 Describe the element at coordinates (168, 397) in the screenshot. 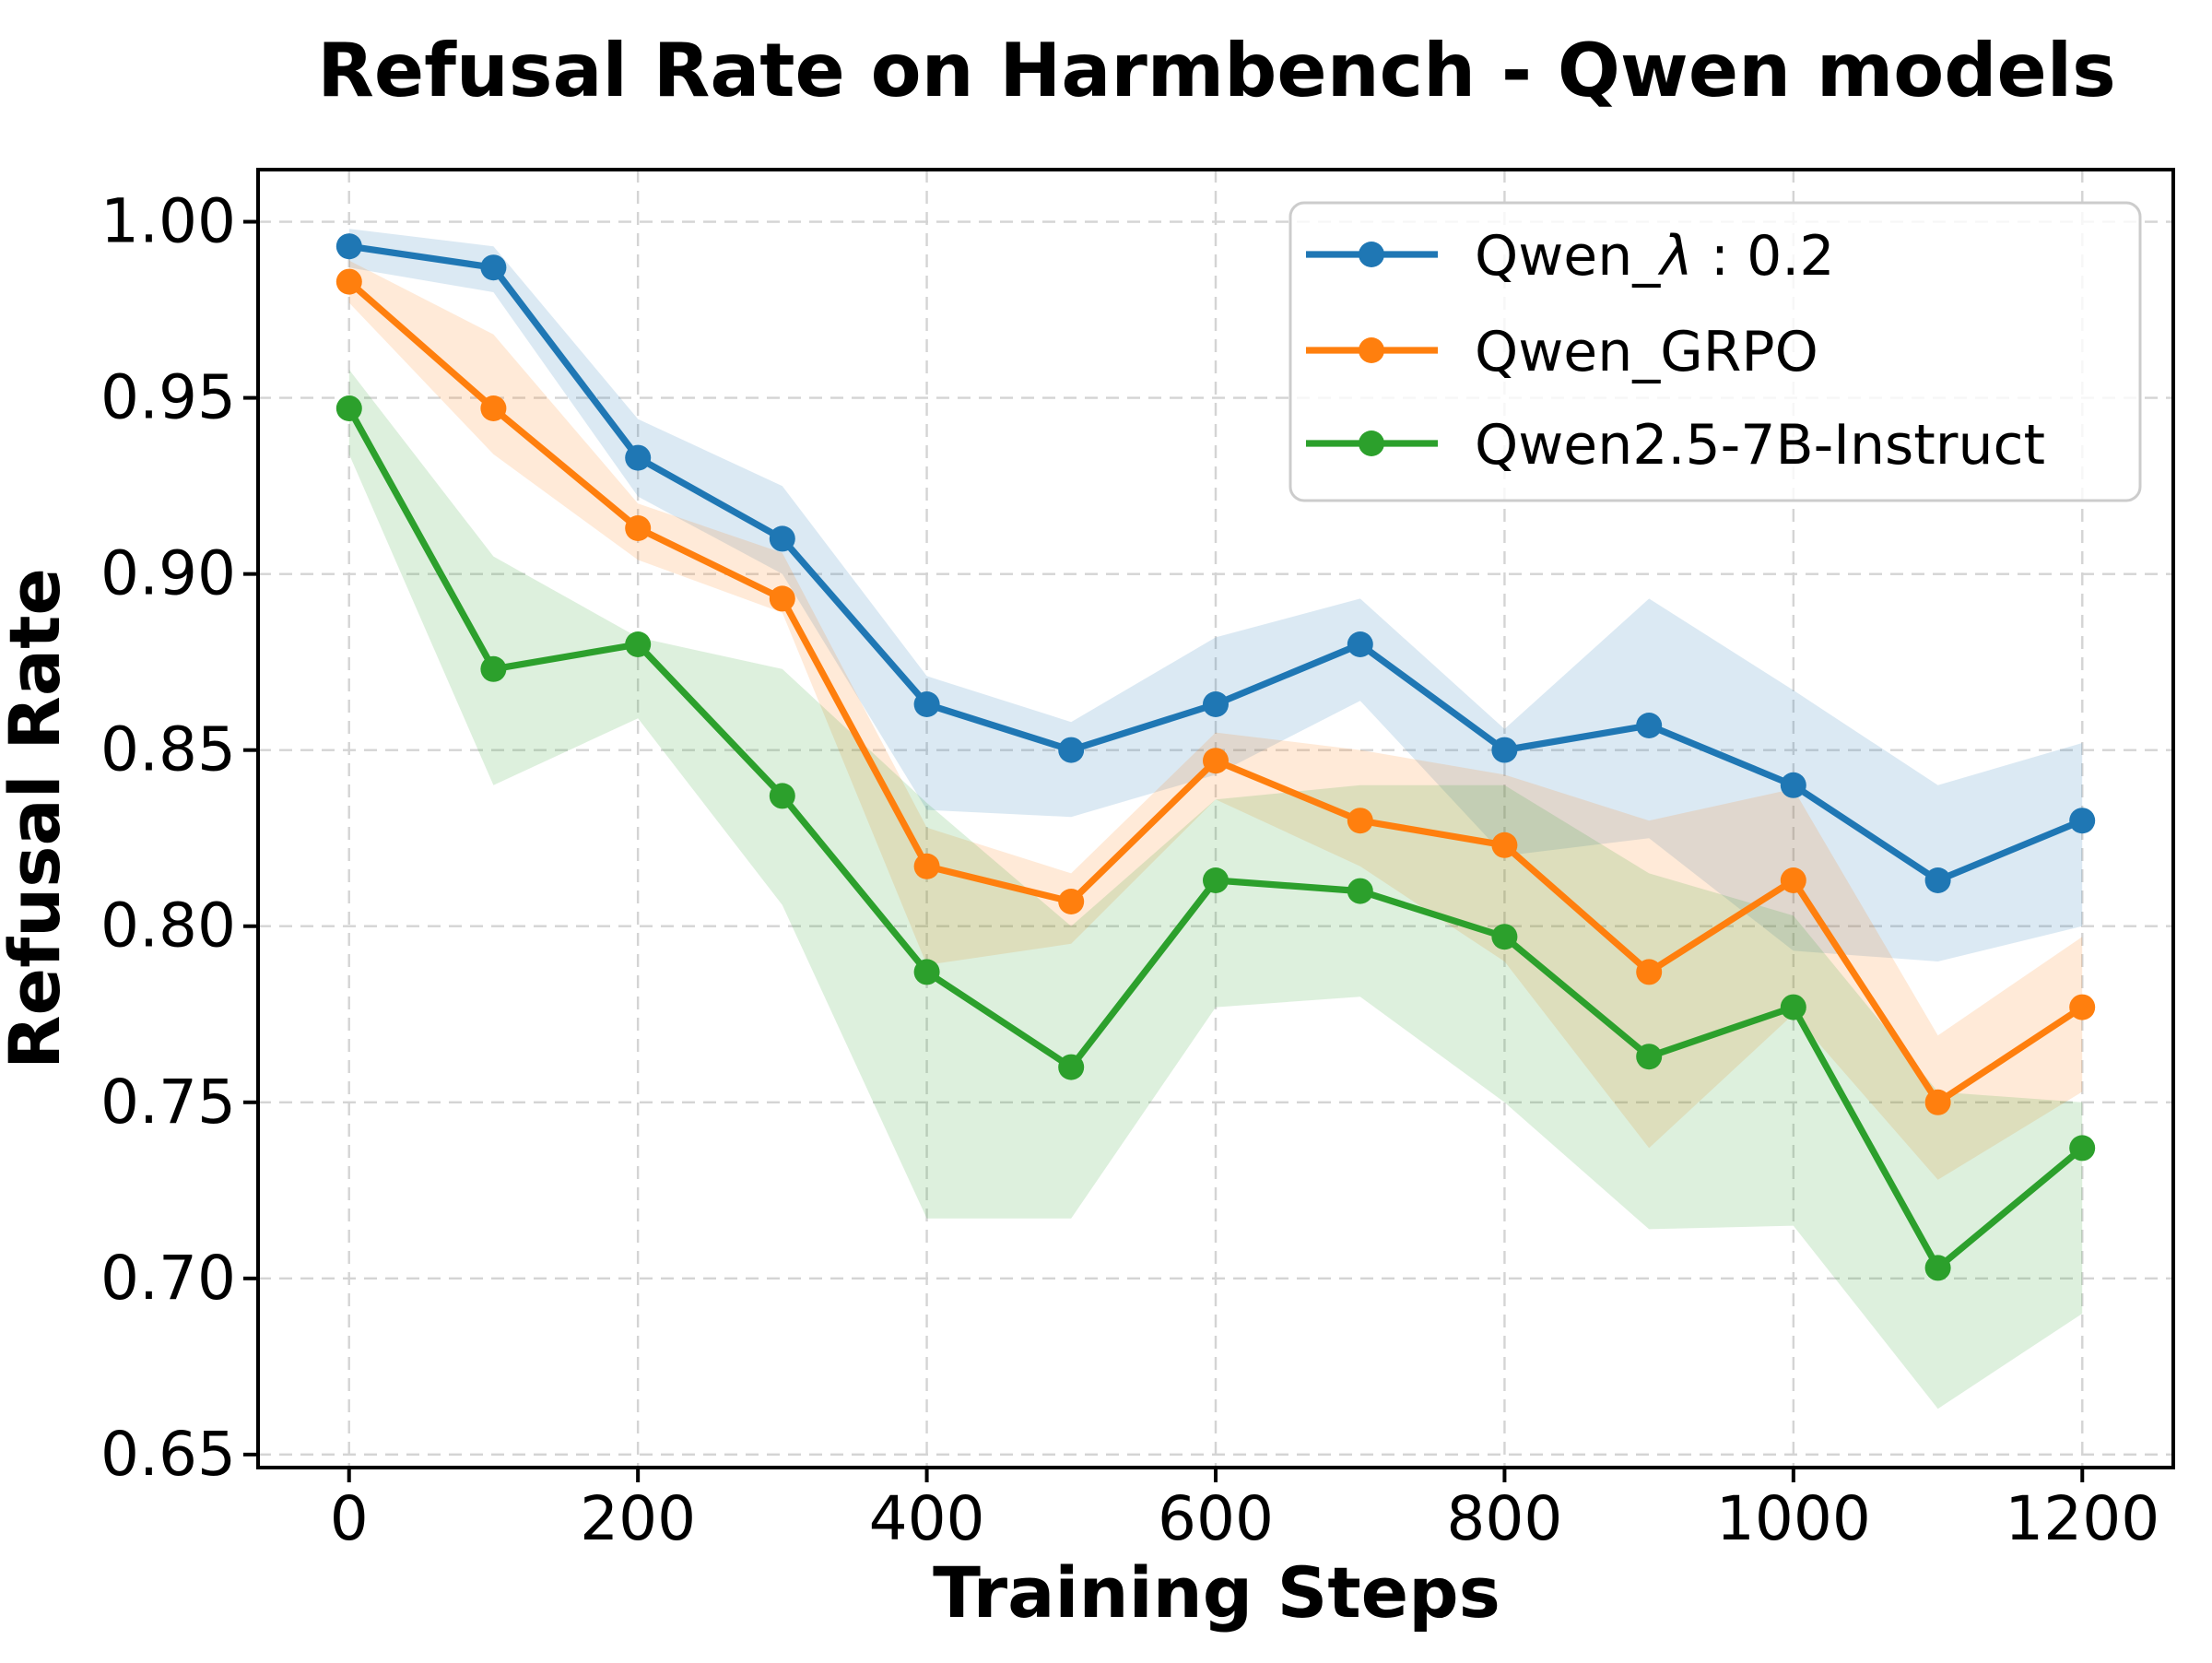

I see `y-tick-label: 0.95` at that location.